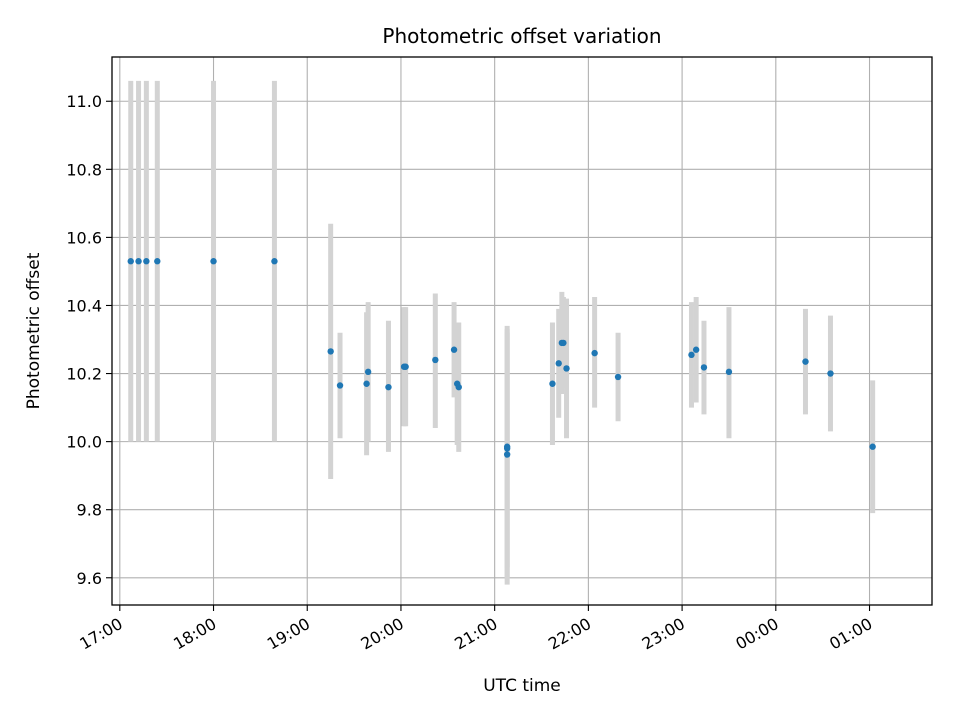  What do you see at coordinates (89, 340) in the screenshot?
I see `y-axis-ticks: 9.6 9.8 10.0 10.2 10.4 10.6 10.8 11.0` at bounding box center [89, 340].